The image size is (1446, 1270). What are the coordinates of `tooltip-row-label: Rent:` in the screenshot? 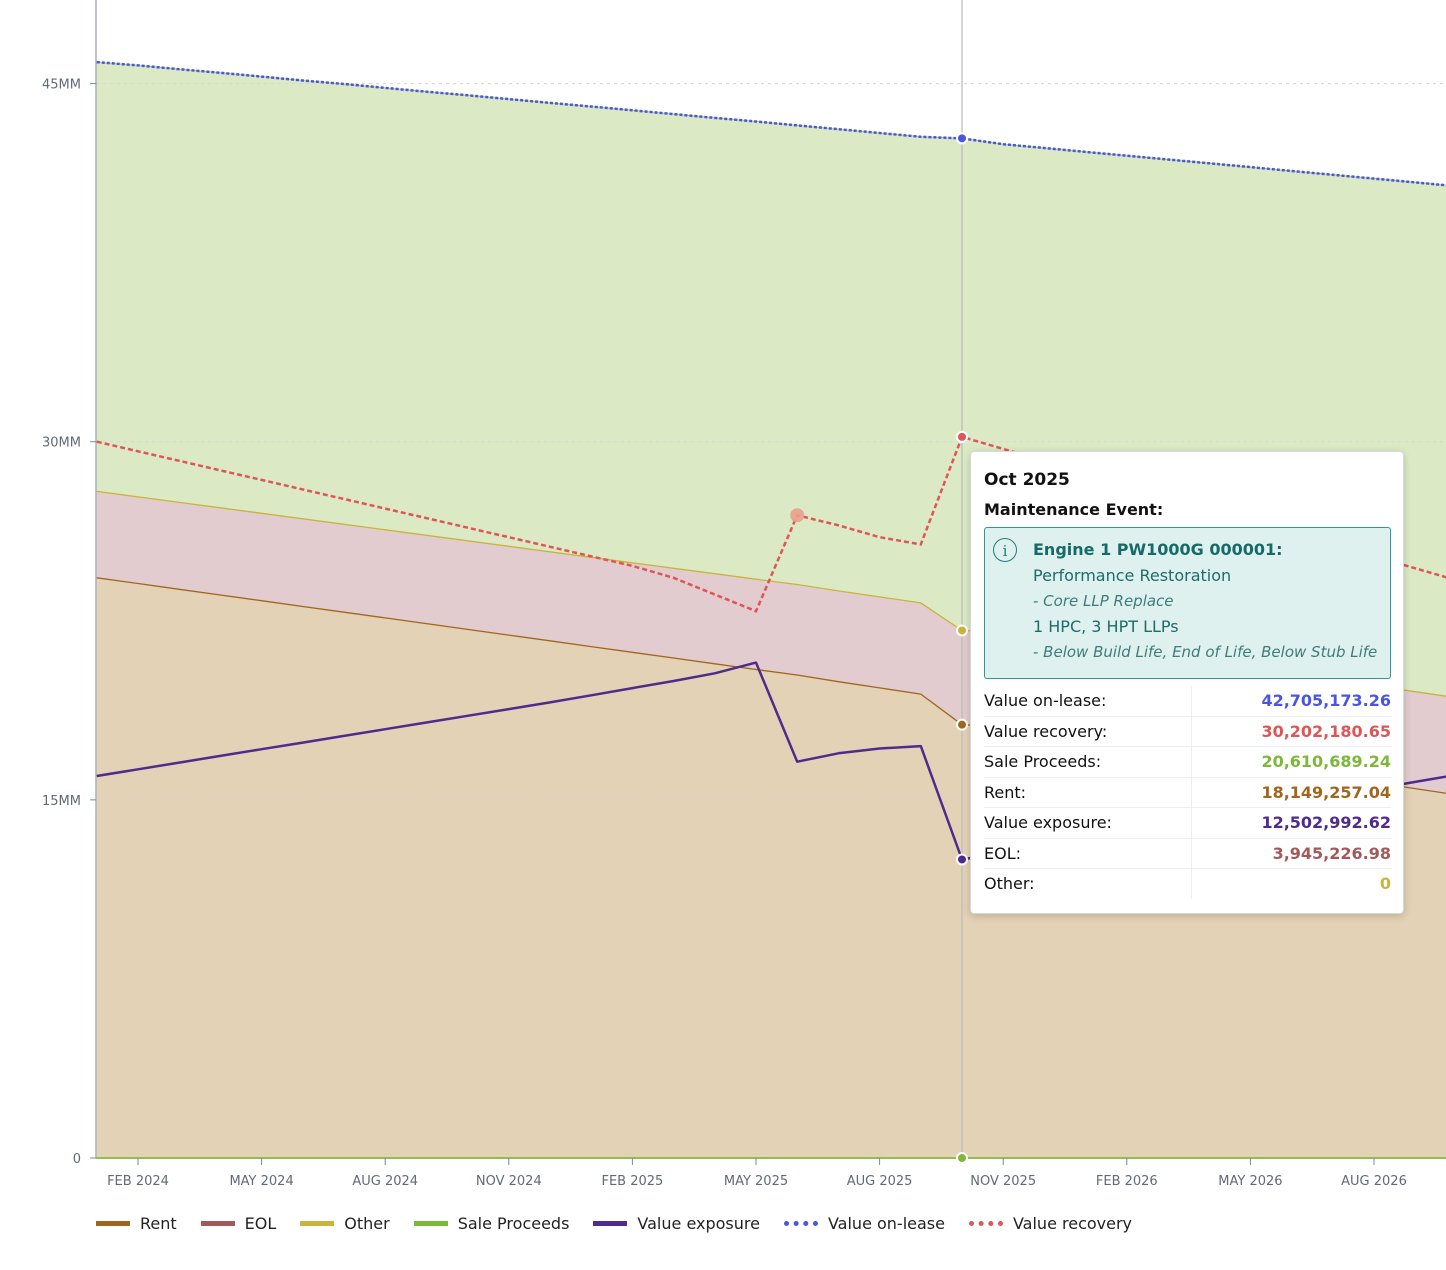 It's located at (1088, 792).